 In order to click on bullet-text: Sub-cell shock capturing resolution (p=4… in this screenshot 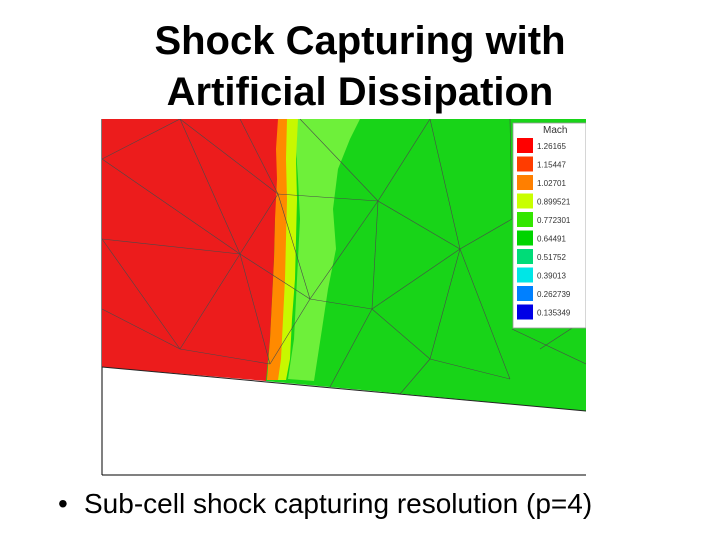, I will do `click(338, 503)`.